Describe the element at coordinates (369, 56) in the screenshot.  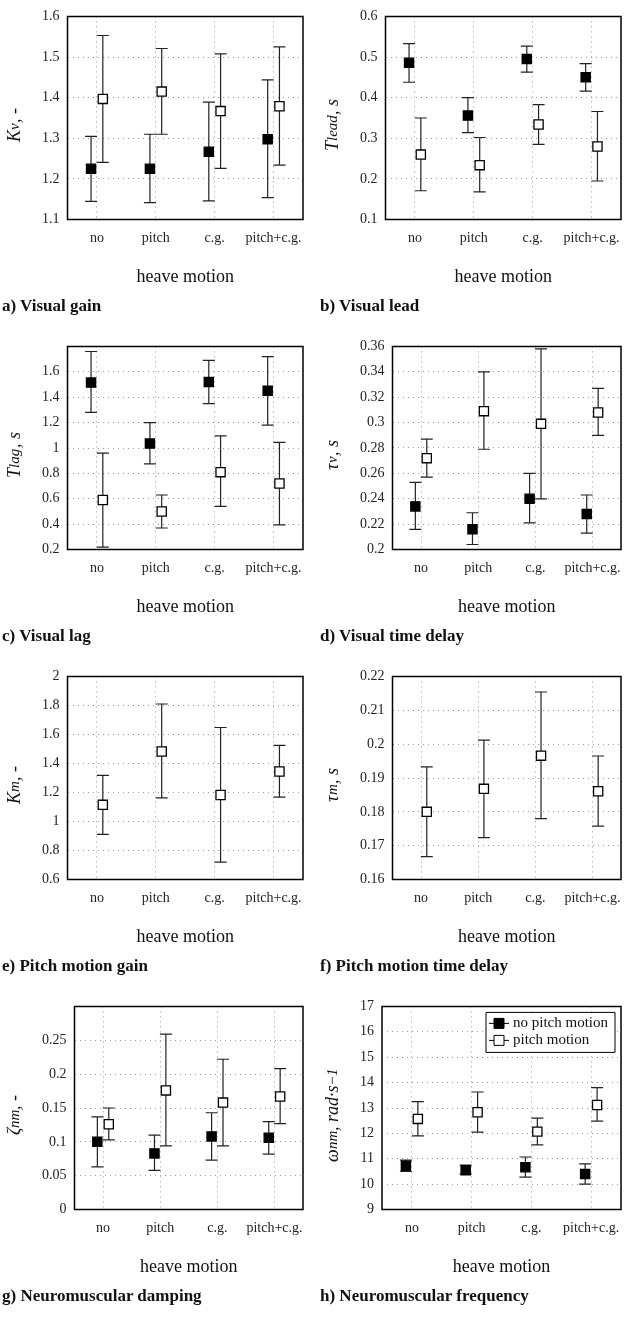
I see `y-tick-label: 0.5` at that location.